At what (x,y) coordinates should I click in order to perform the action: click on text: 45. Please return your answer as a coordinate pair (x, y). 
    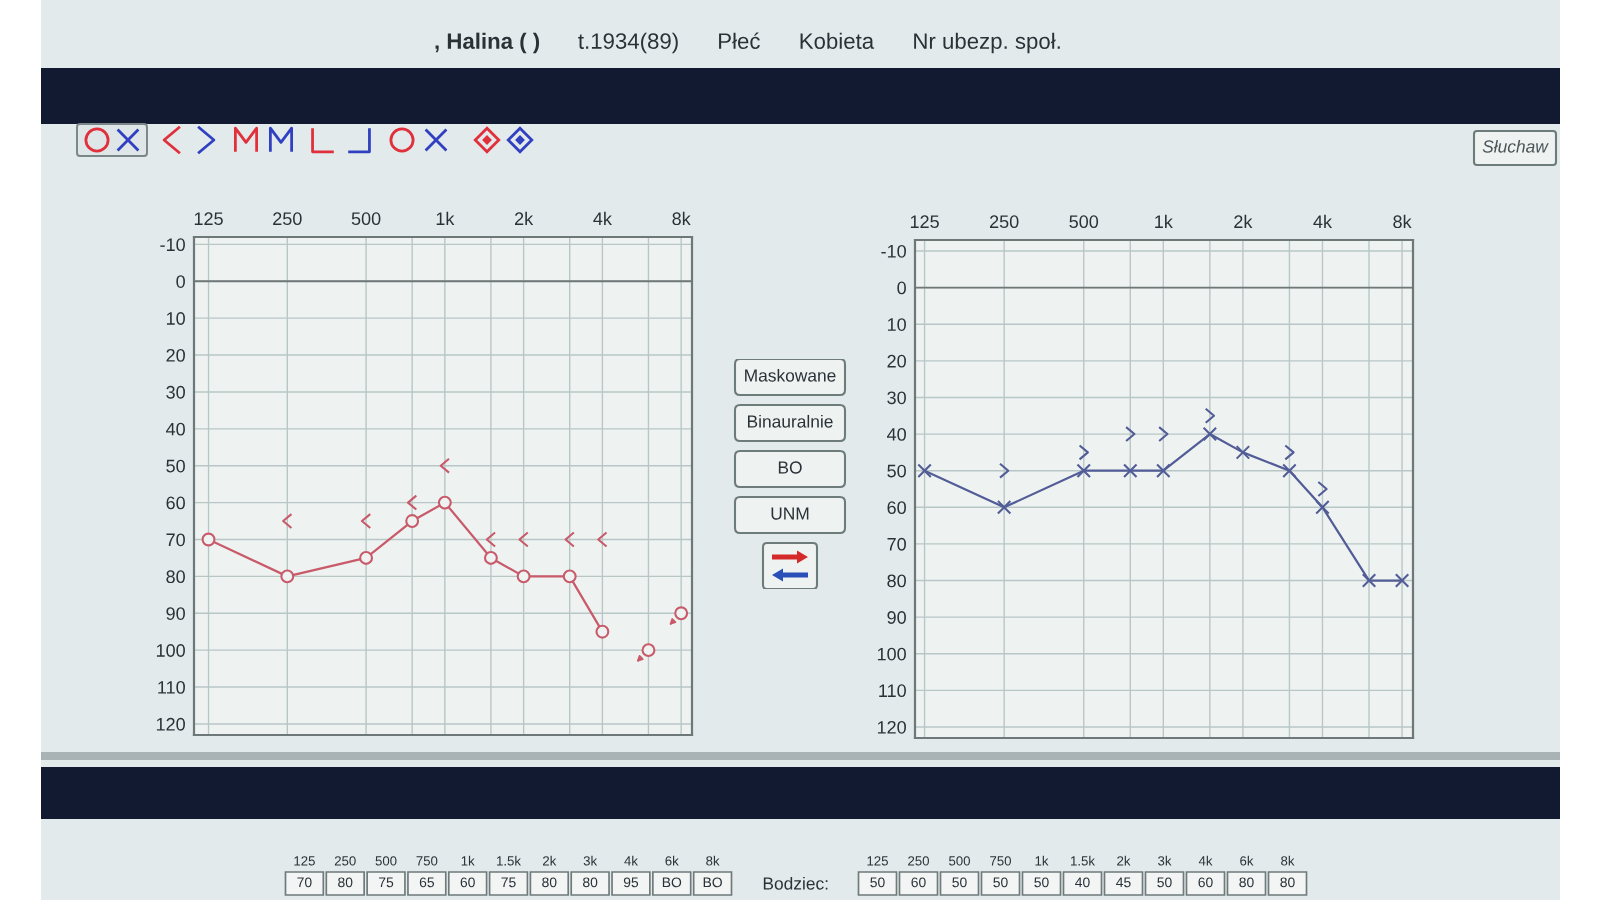
    Looking at the image, I should click on (1123, 882).